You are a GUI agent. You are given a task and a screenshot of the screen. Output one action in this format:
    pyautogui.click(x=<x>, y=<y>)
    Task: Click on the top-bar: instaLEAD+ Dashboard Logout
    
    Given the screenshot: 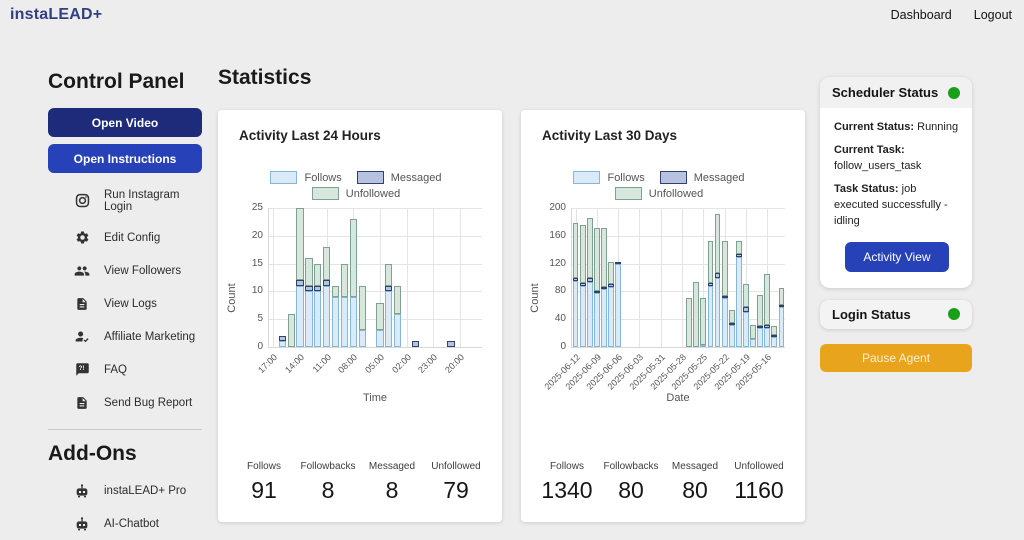 What is the action you would take?
    pyautogui.click(x=512, y=15)
    